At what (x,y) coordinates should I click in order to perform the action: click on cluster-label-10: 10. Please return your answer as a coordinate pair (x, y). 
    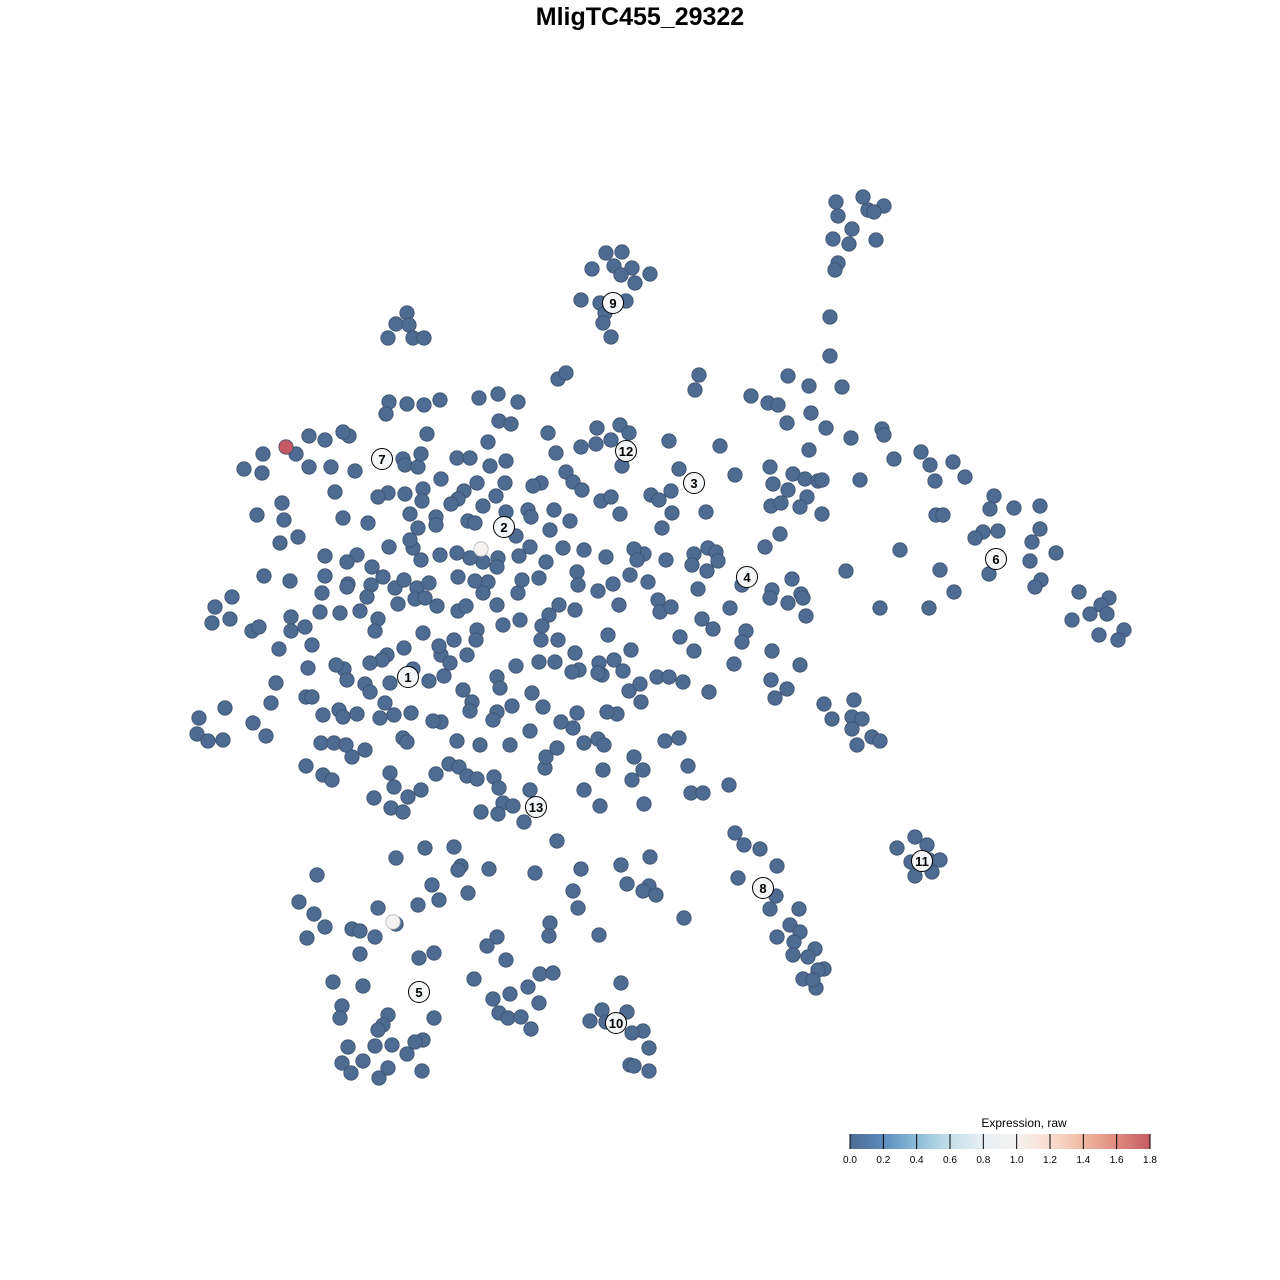
    Looking at the image, I should click on (616, 1023).